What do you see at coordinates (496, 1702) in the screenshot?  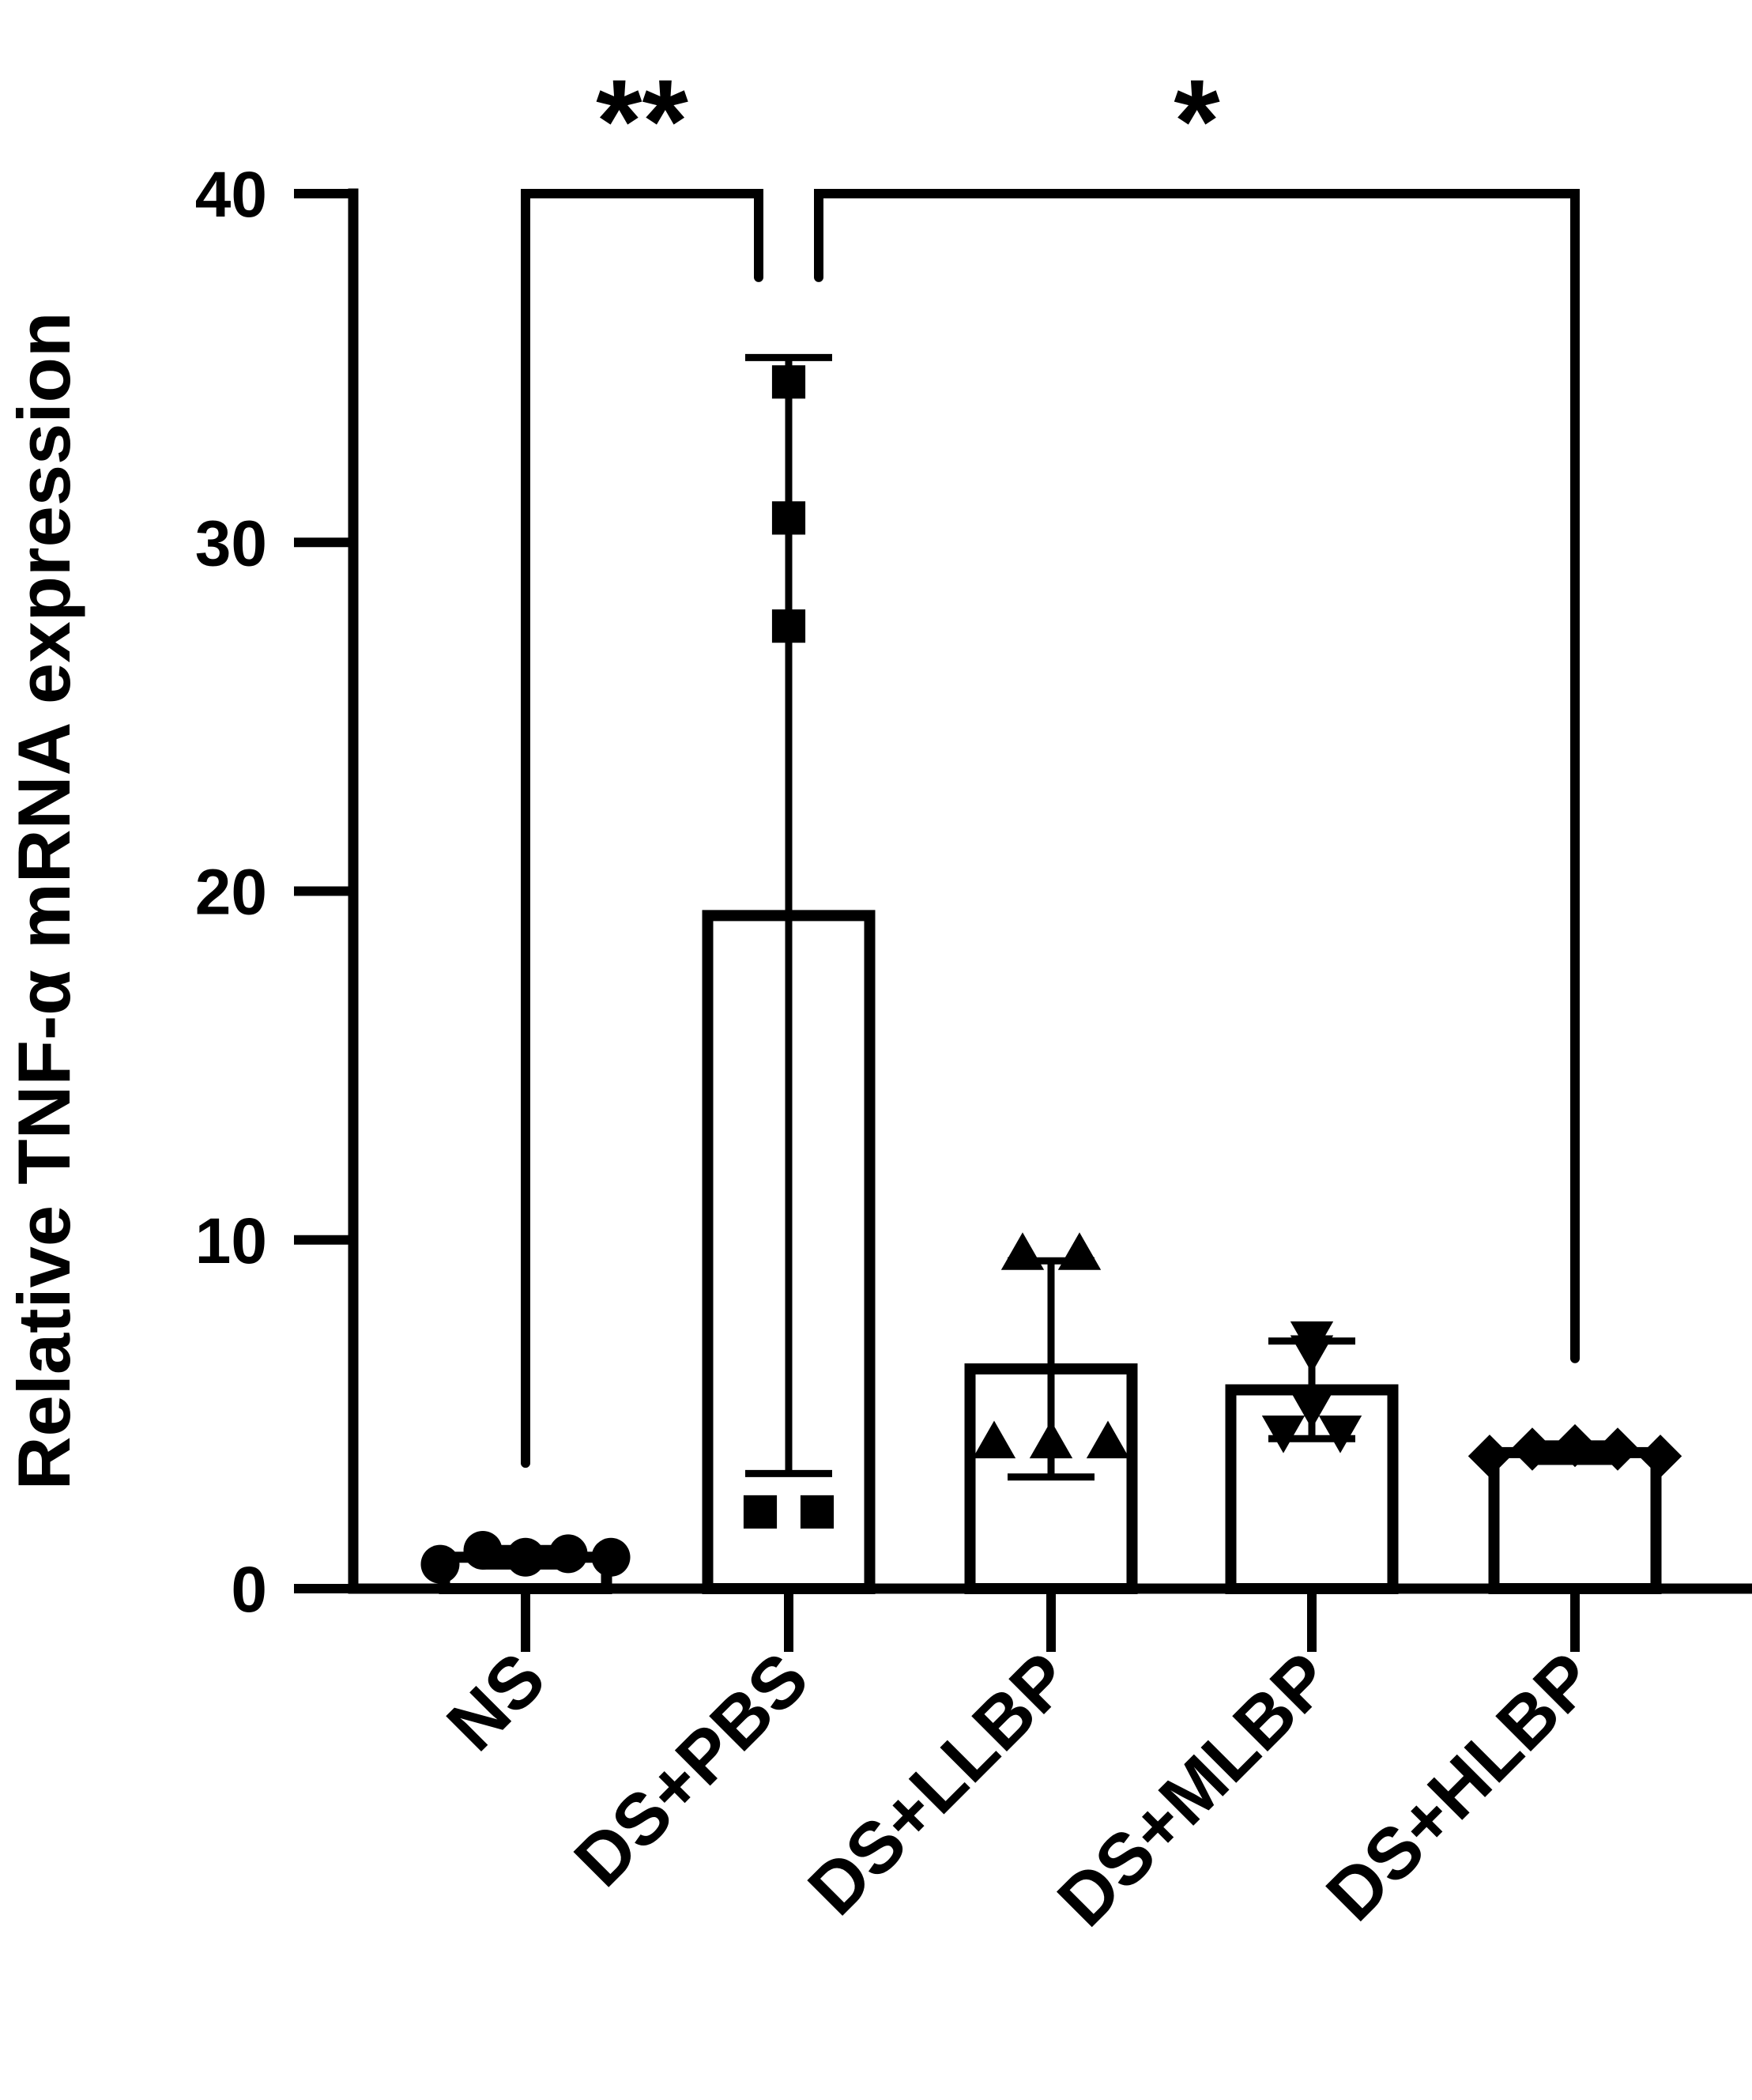 I see `x-tick-label: NS` at bounding box center [496, 1702].